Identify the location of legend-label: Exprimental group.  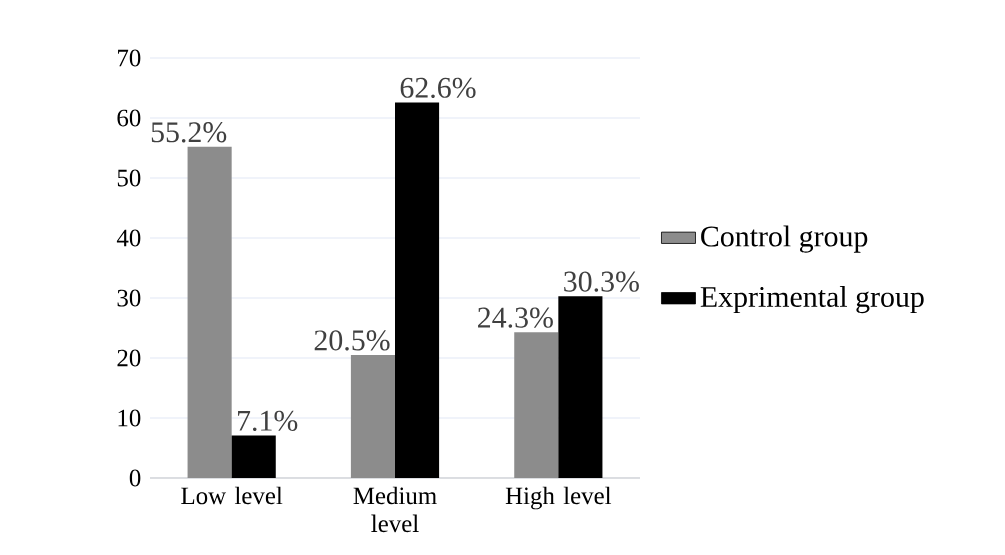
(812, 300).